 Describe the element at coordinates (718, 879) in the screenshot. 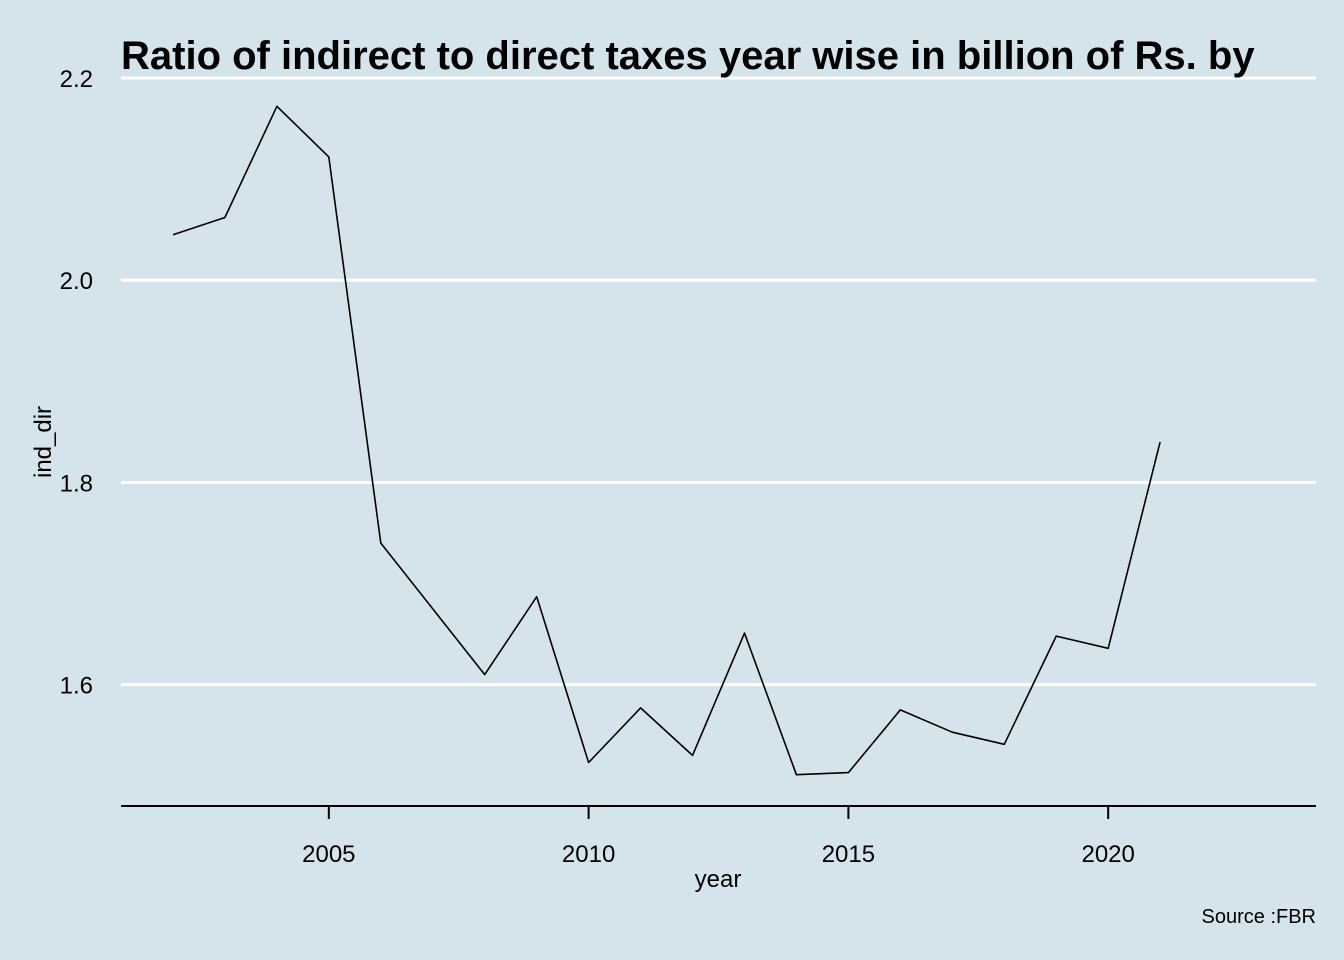

I see `x-axis-title: year` at that location.